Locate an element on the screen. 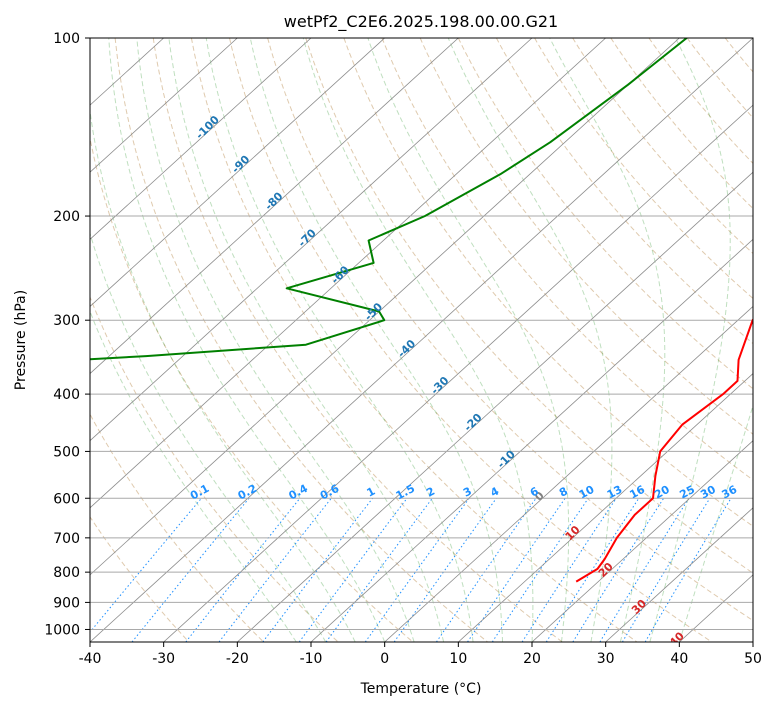 The height and width of the screenshot is (708, 775). x-tick-label: -30 is located at coordinates (163, 659).